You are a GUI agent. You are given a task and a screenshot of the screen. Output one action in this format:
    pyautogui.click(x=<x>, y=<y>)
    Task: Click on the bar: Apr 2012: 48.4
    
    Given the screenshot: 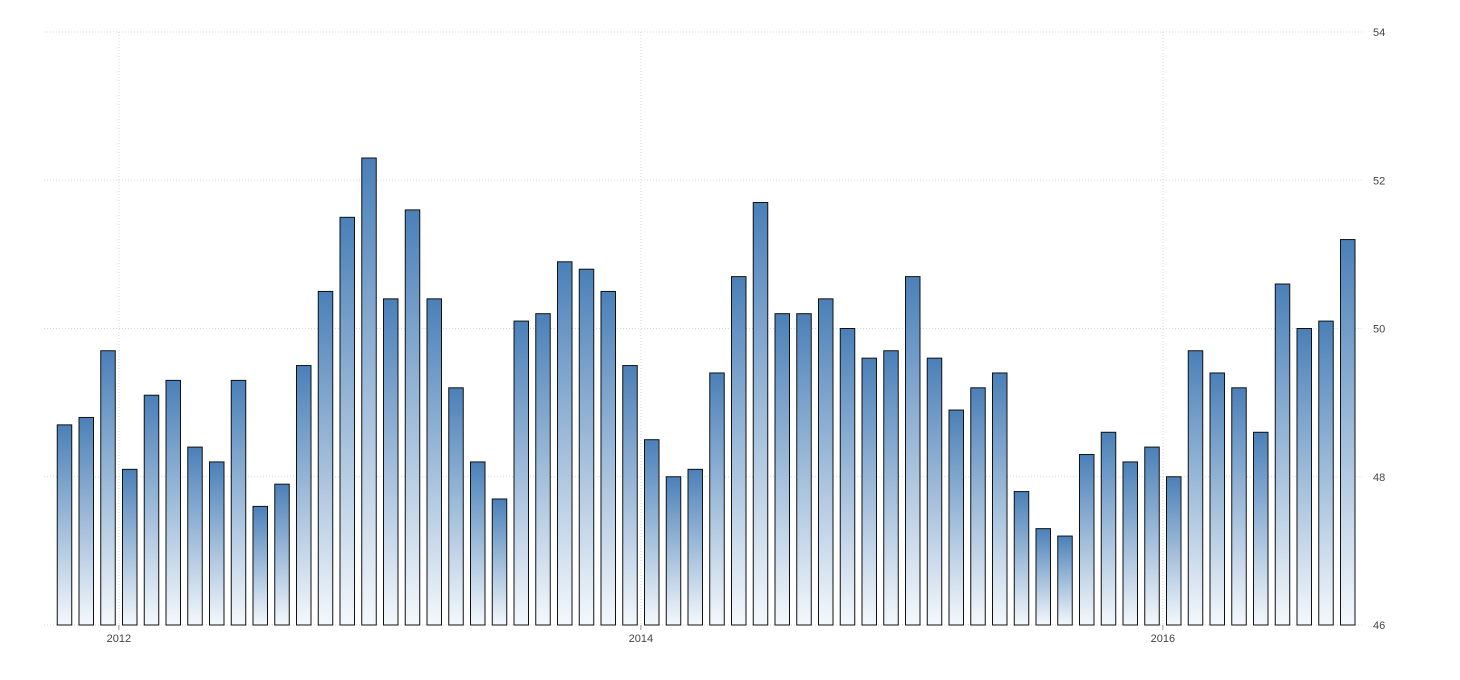 What is the action you would take?
    pyautogui.click(x=195, y=536)
    